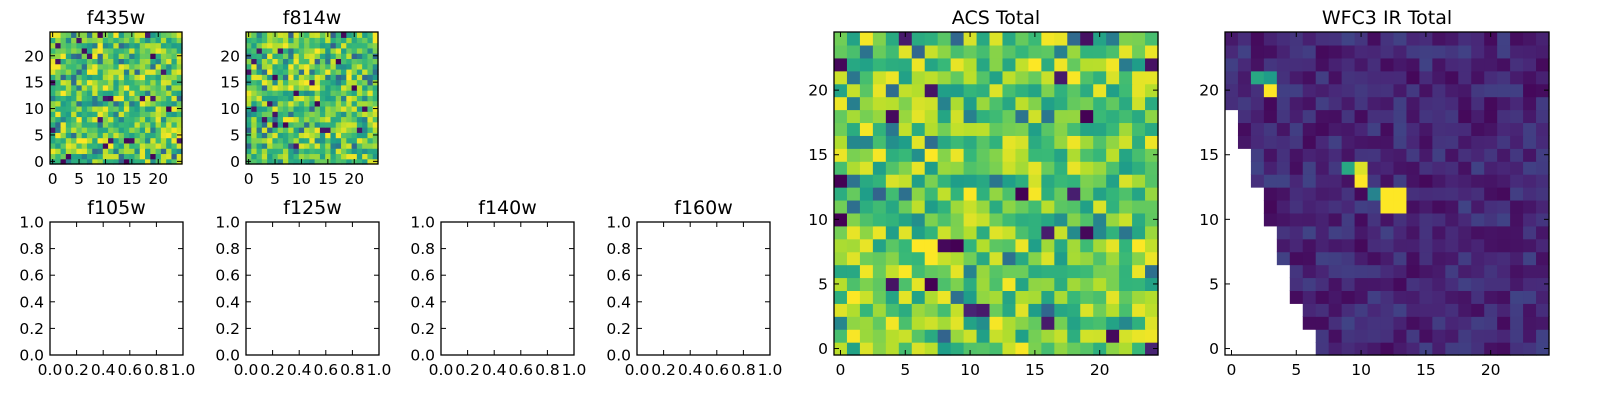 This screenshot has width=1600, height=400. Describe the element at coordinates (1100, 370) in the screenshot. I see `x-tick-label: 20` at that location.